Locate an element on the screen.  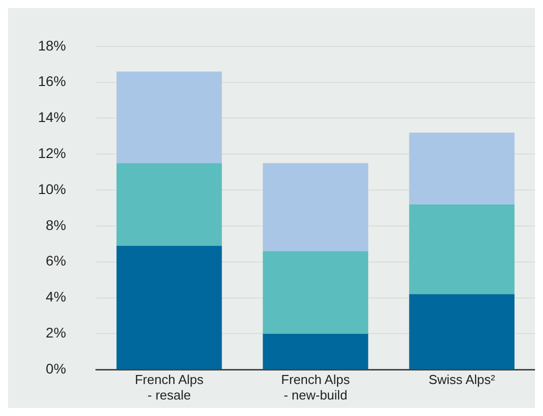
y-tick-label: 8% is located at coordinates (56, 224).